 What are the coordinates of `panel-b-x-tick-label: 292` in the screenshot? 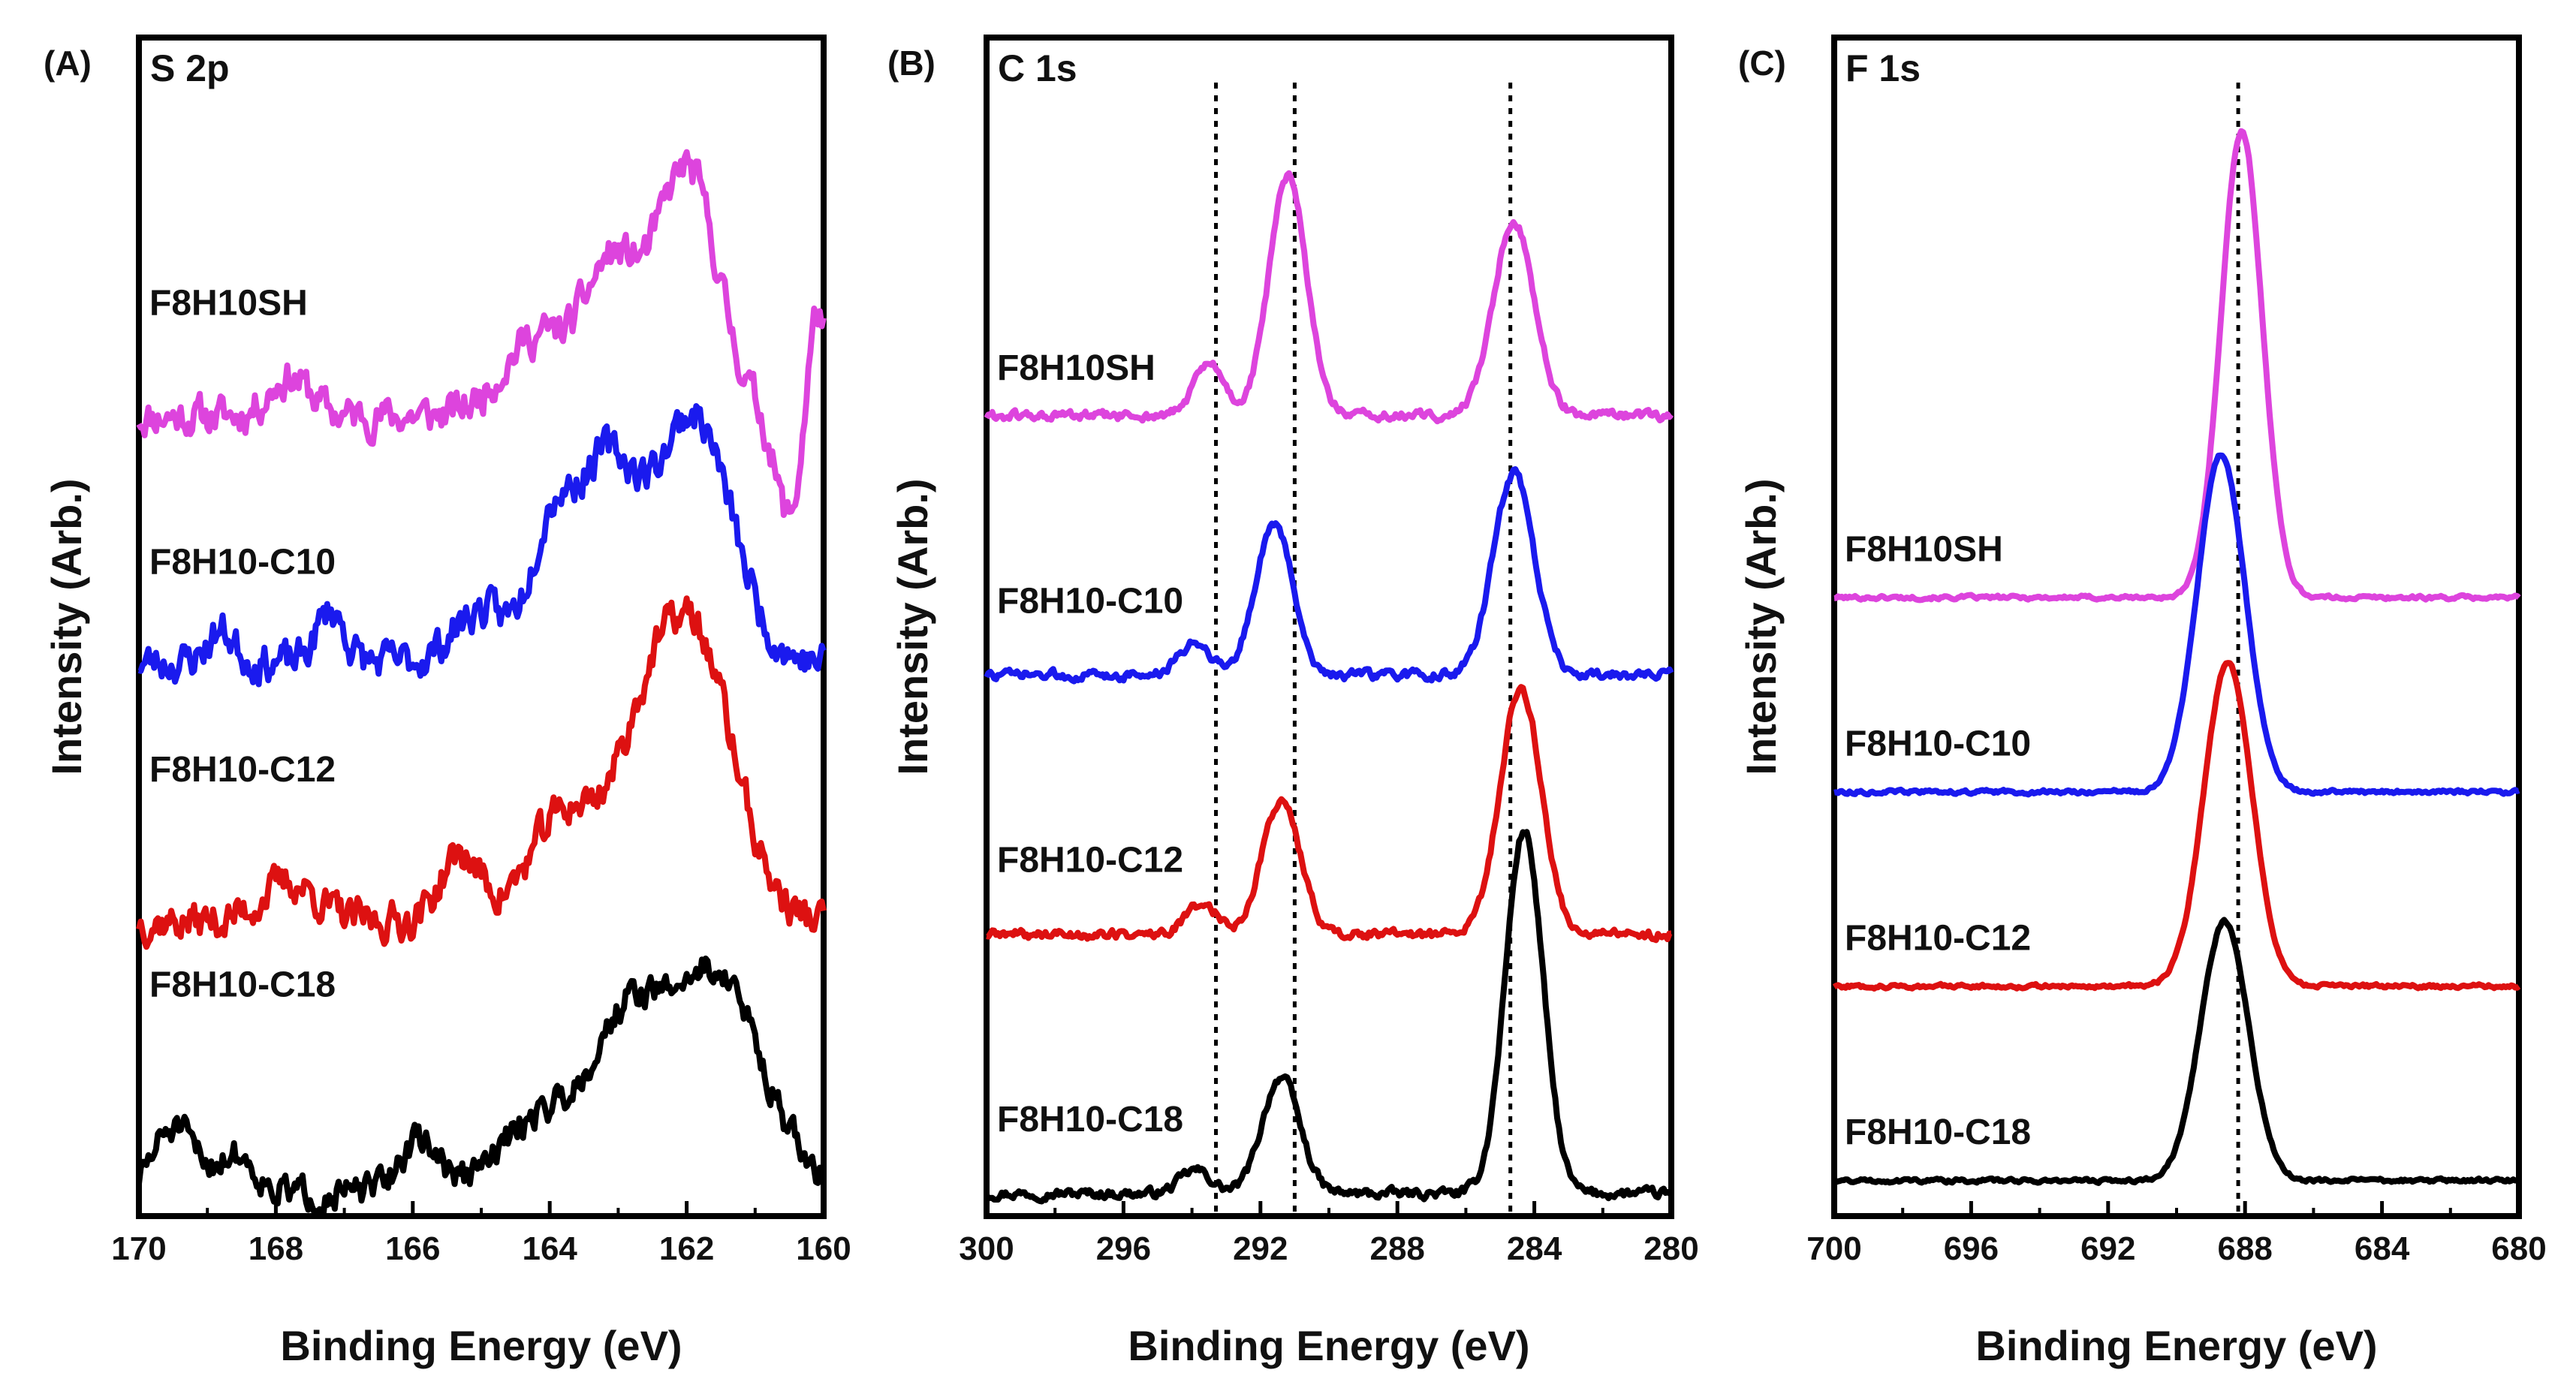 It's located at (1260, 1248).